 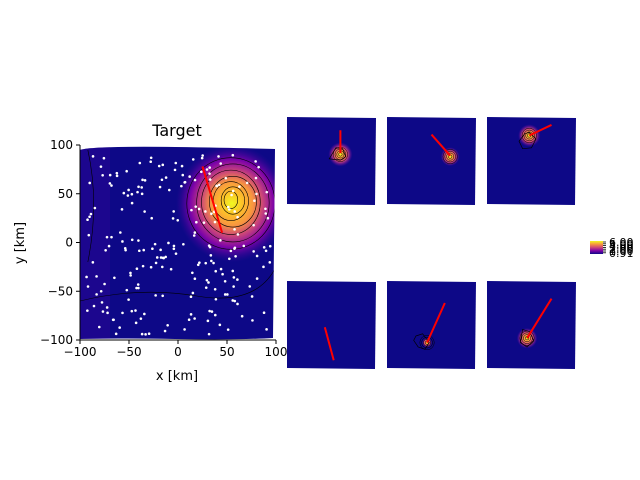 What do you see at coordinates (621, 253) in the screenshot?
I see `colorbar-tick-label: 0.91` at bounding box center [621, 253].